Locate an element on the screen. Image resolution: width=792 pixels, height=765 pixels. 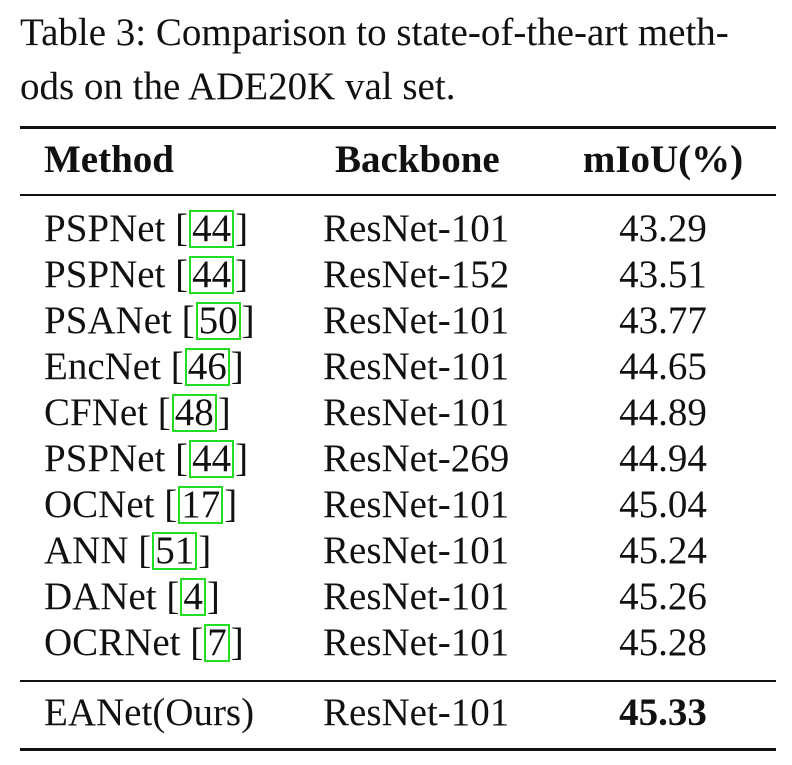
row-method: OCRNet [7] is located at coordinates (144, 642).